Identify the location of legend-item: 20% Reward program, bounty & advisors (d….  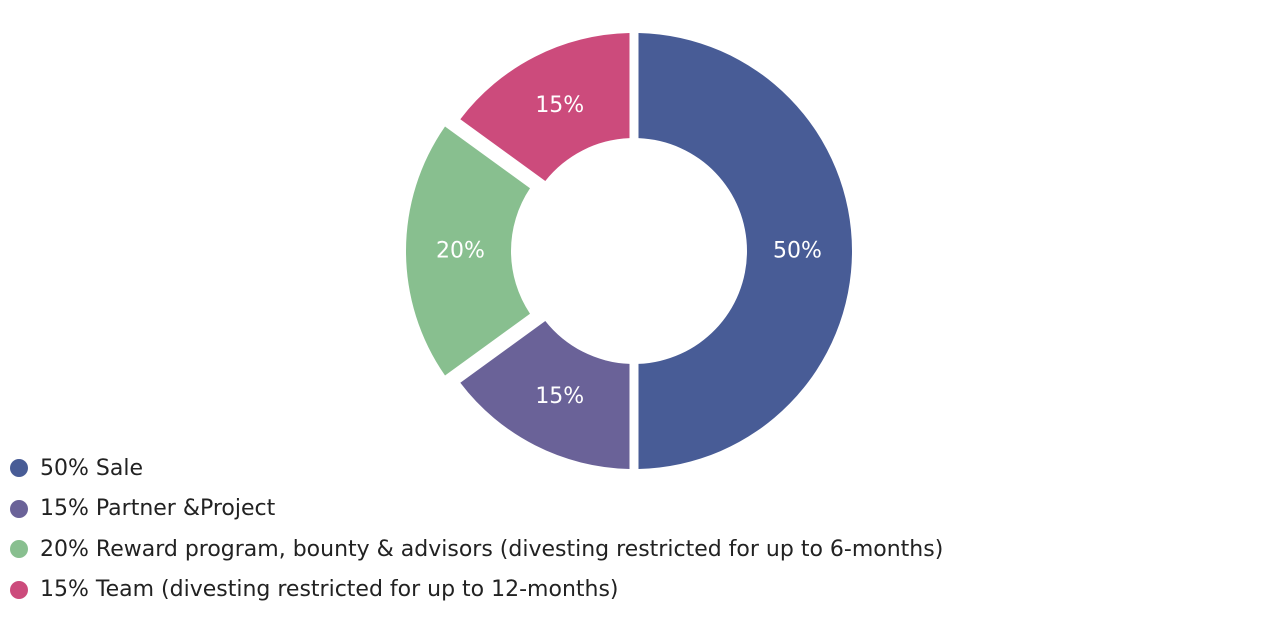
(476, 549).